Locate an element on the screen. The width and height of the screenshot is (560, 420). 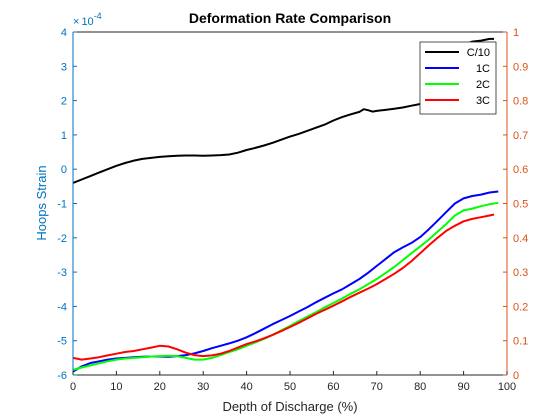
y-right-tick-label: 0.7 is located at coordinates (520, 136).